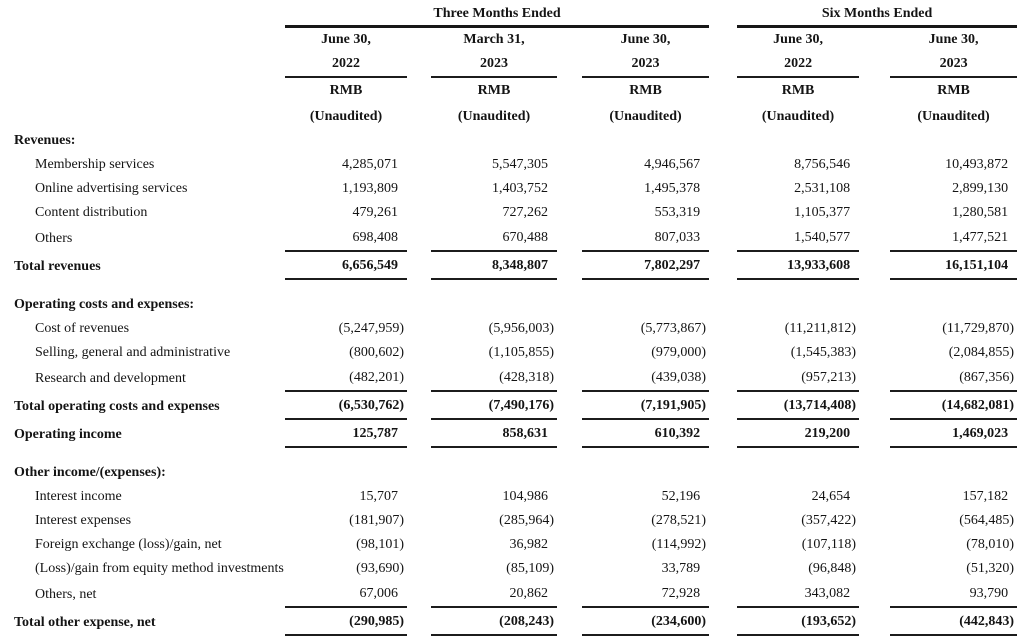 The width and height of the screenshot is (1024, 640). What do you see at coordinates (829, 544) in the screenshot?
I see `cell-value: (107,118)` at bounding box center [829, 544].